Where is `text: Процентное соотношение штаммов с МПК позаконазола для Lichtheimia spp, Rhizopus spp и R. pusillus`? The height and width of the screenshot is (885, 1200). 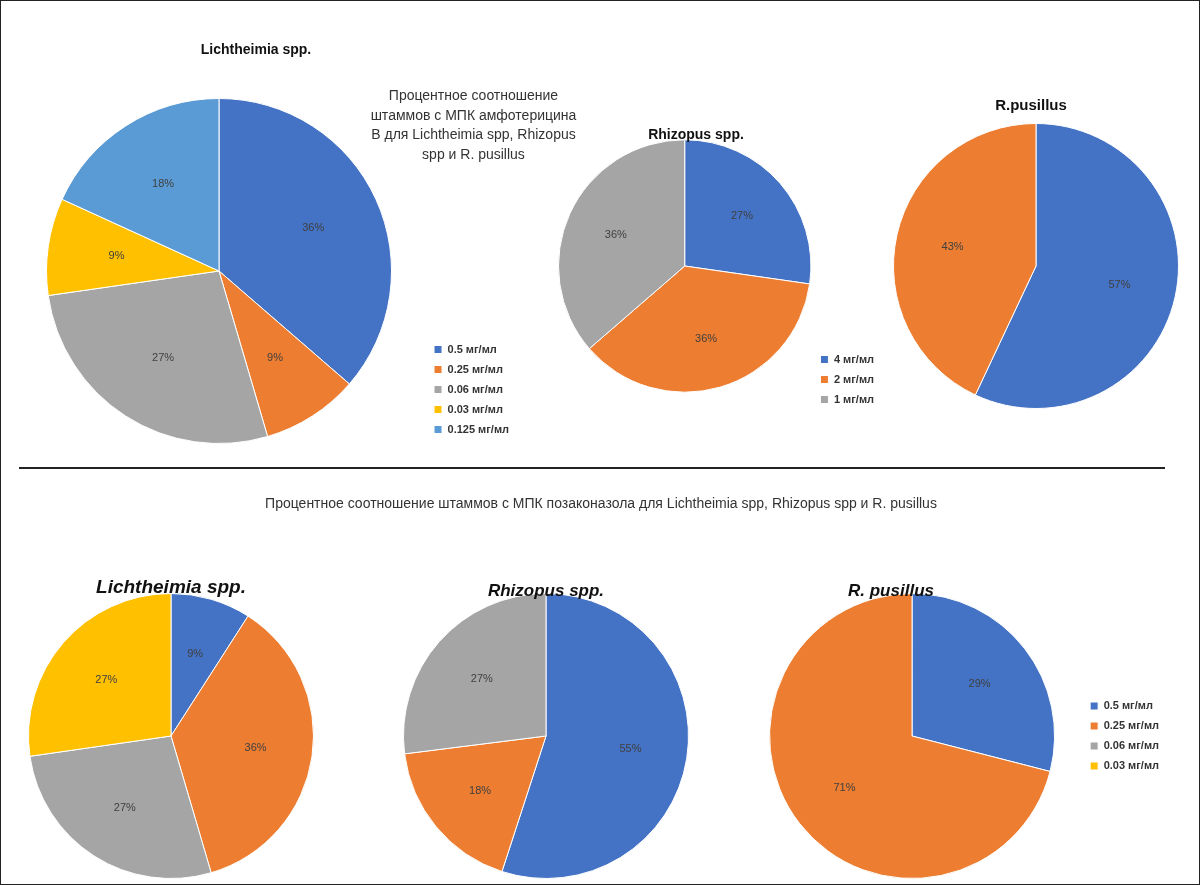 text: Процентное соотношение штаммов с МПК позаконазола для Lichtheimia spp, Rhizopus spp и R. pusillus is located at coordinates (601, 503).